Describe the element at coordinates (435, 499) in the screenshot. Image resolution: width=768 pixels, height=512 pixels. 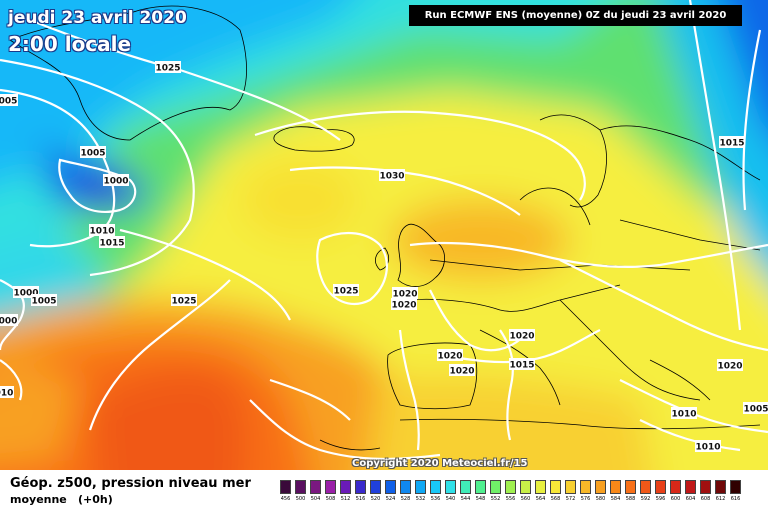
I see `legend-label: 536` at that location.